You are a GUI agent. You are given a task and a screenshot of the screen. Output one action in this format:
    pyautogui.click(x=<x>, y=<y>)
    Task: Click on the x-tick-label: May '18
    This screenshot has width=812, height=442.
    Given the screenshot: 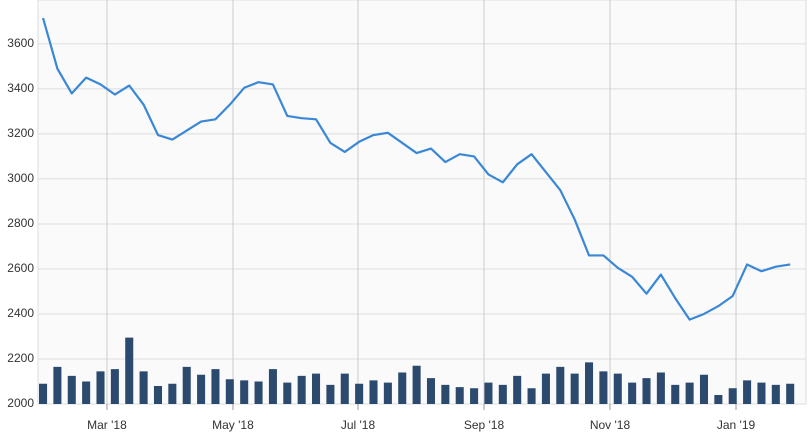 What is the action you would take?
    pyautogui.click(x=233, y=425)
    